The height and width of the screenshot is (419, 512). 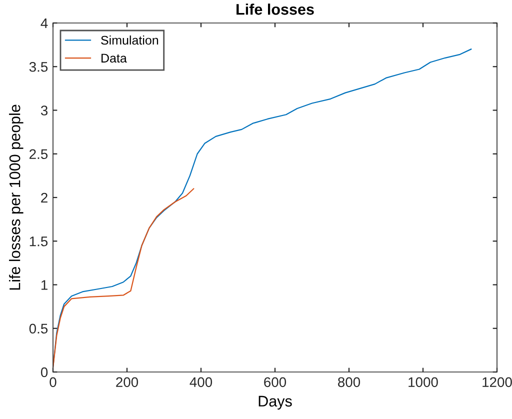 I want to click on x-tick-label: 1000, so click(x=423, y=382).